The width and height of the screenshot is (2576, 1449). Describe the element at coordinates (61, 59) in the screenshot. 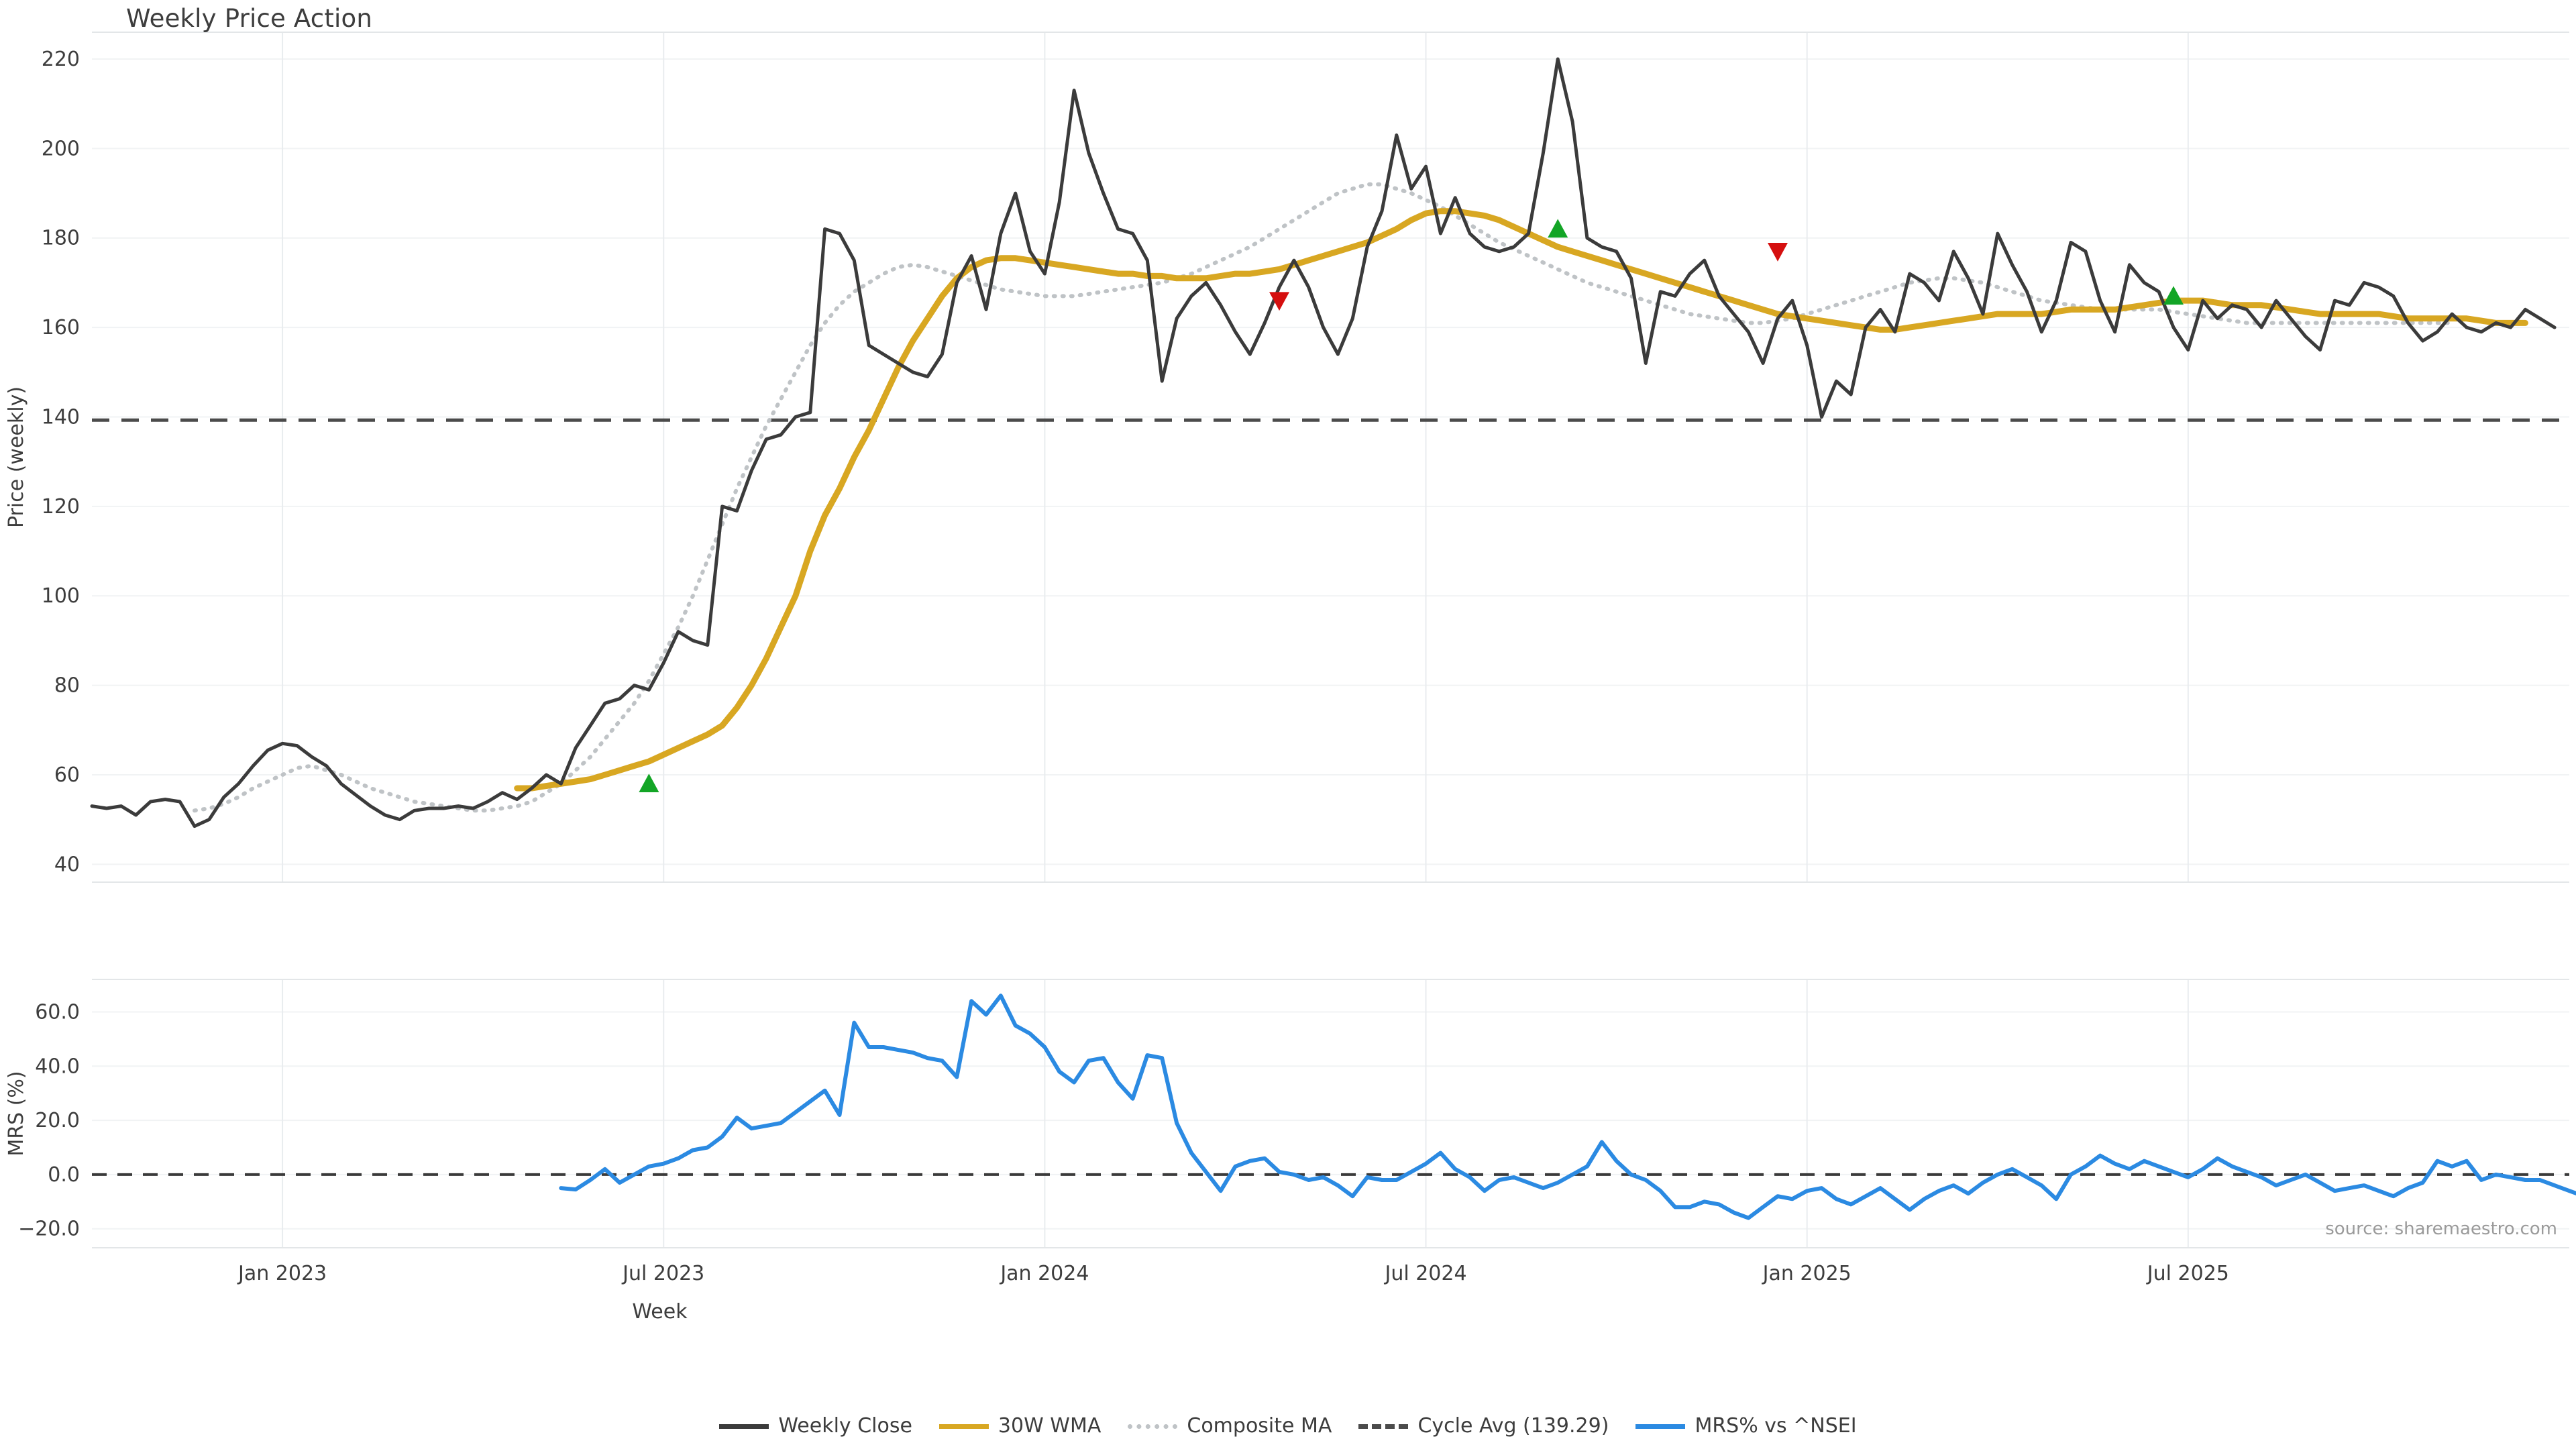

I see `y-axis-tick-label: 220` at that location.